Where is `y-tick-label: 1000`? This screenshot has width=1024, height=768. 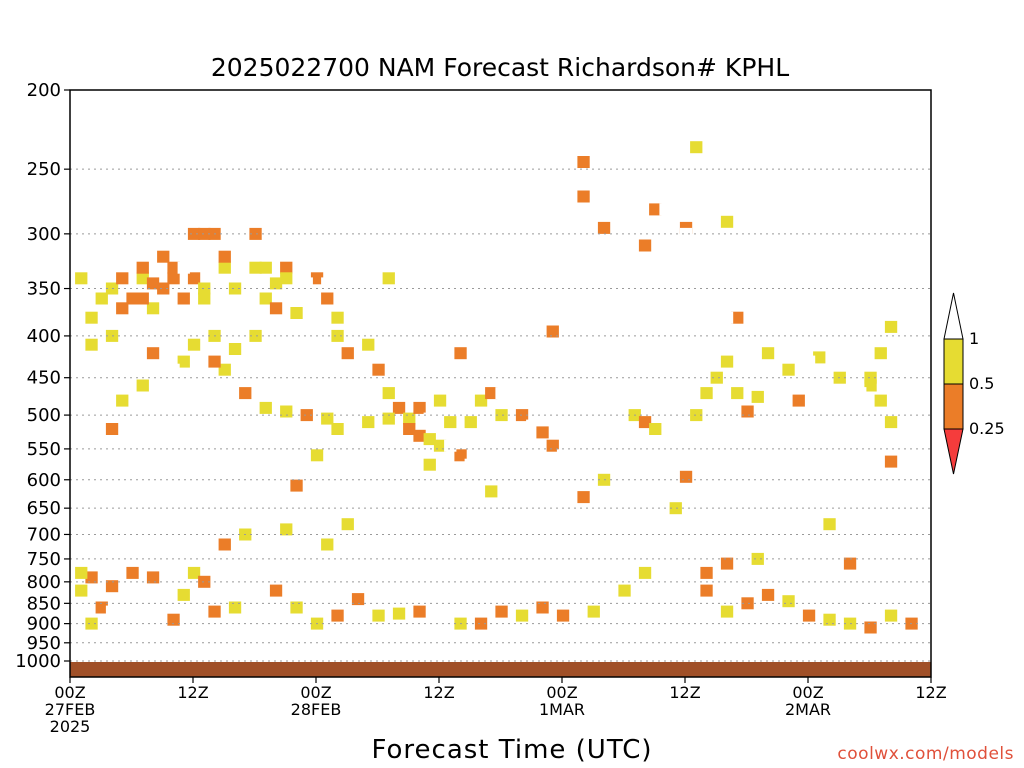
y-tick-label: 1000 is located at coordinates (38, 661).